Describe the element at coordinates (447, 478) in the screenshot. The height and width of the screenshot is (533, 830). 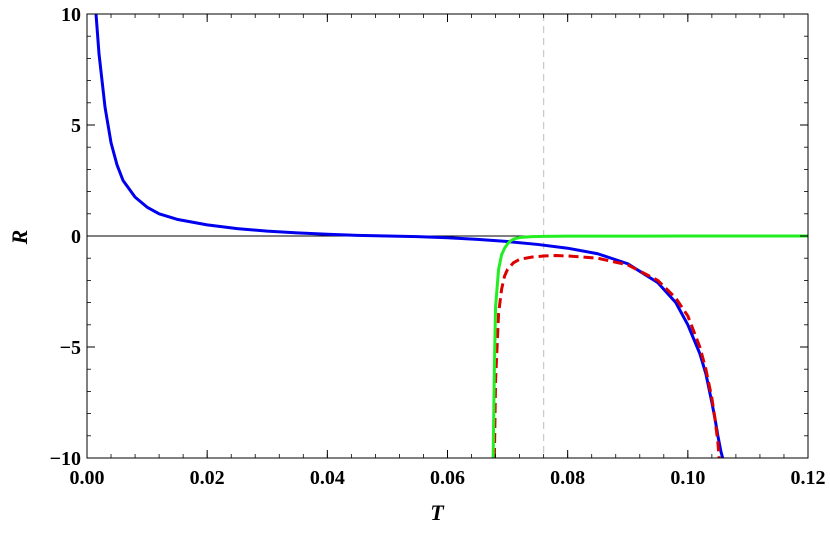
I see `x-tick-label: 0.06` at that location.